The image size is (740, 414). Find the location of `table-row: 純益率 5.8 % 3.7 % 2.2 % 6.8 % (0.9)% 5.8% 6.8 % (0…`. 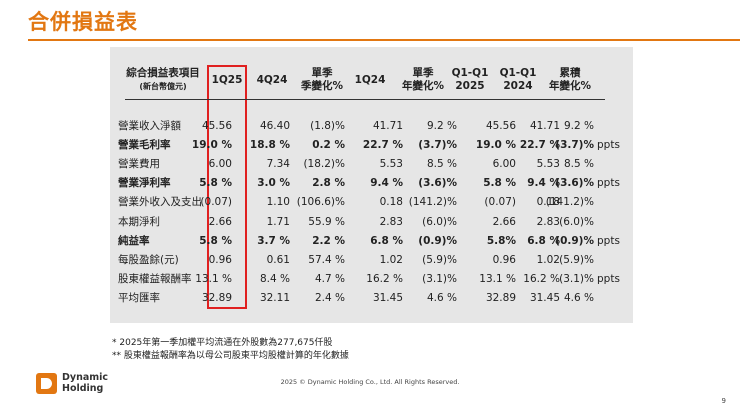

table-row: 純益率 5.8 % 3.7 % 2.2 % 6.8 % (0.9)% 5.8% 6.8 % (0… is located at coordinates (370, 241).